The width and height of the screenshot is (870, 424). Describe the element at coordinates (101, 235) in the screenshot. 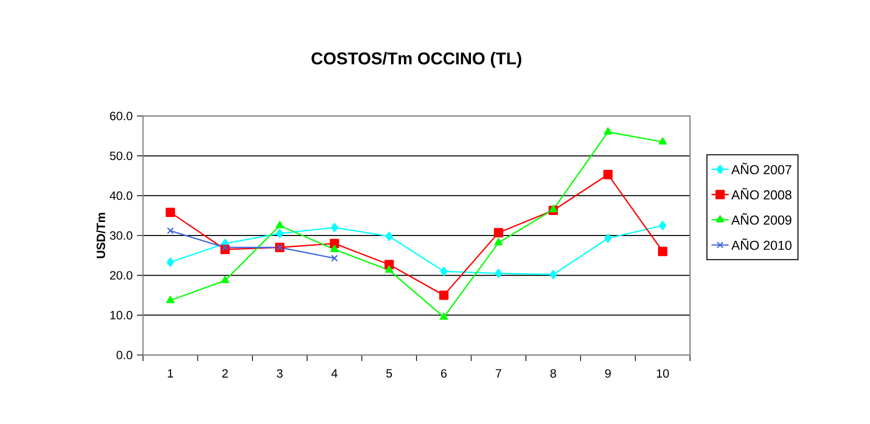

I see `y-axis-title: USD/Tm` at that location.